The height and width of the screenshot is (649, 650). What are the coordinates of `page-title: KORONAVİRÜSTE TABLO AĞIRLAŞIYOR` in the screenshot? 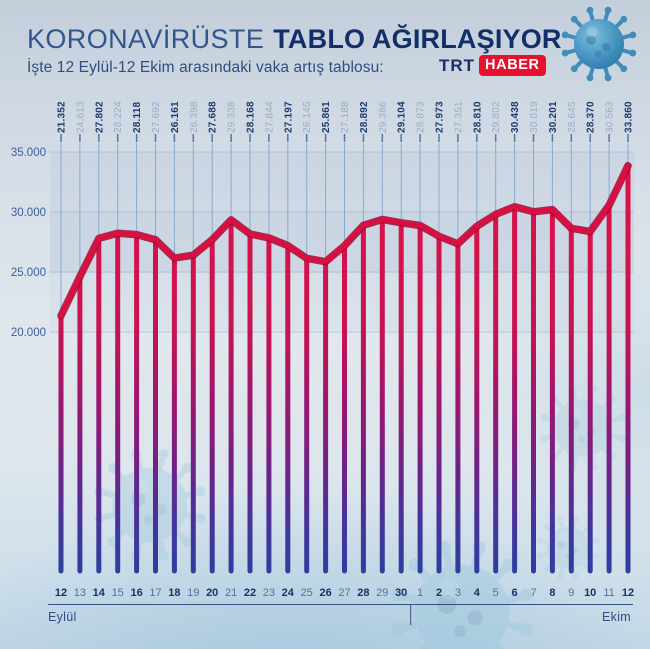 It's located at (294, 39).